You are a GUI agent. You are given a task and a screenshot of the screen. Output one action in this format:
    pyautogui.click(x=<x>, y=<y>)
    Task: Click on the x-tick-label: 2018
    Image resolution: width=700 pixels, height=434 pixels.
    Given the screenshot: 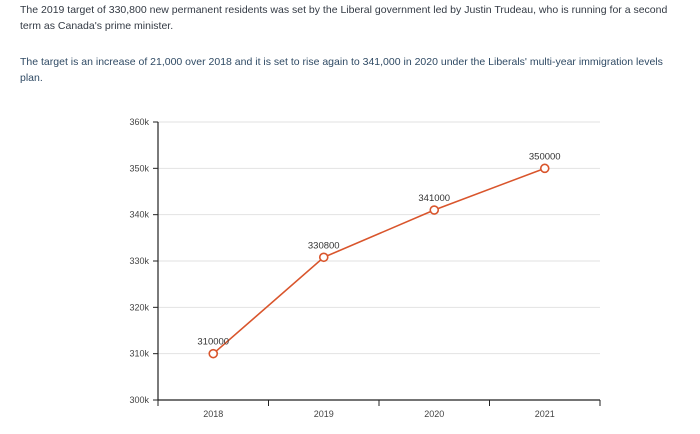 What is the action you would take?
    pyautogui.click(x=213, y=414)
    